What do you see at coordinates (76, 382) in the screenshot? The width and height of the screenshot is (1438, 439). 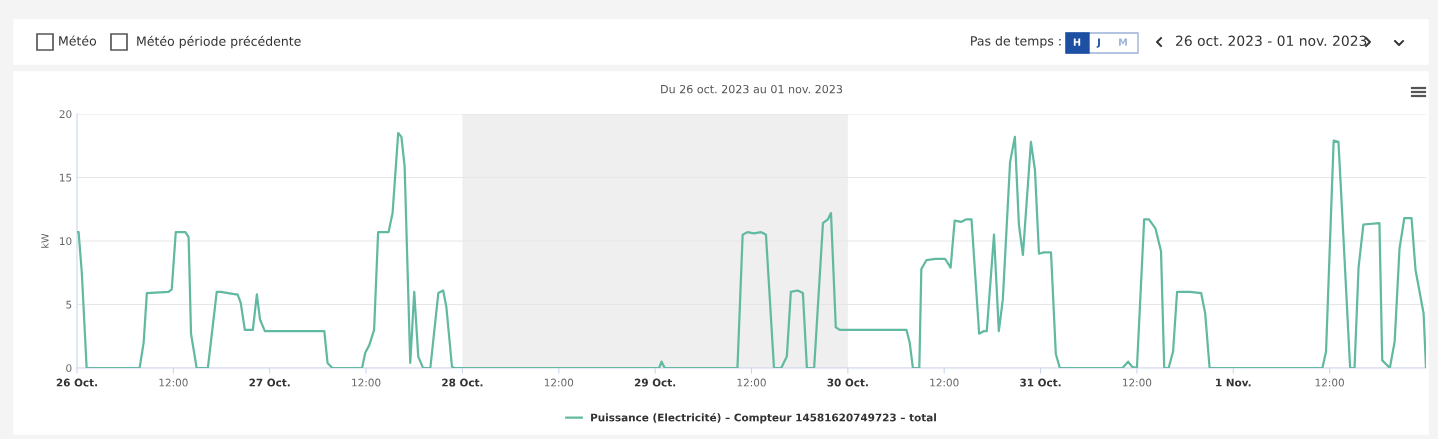 I see `x-tick-label: 26 Oct.` at bounding box center [76, 382].